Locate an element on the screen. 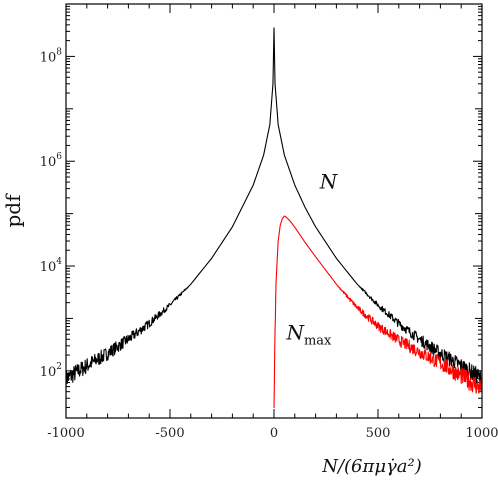  y-tick-label: 10⁶ is located at coordinates (51, 161).